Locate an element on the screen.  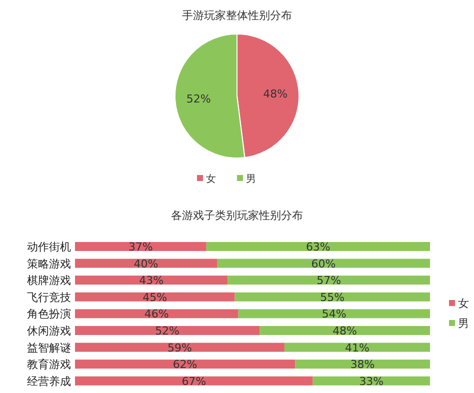
data-label: 37% is located at coordinates (140, 247).